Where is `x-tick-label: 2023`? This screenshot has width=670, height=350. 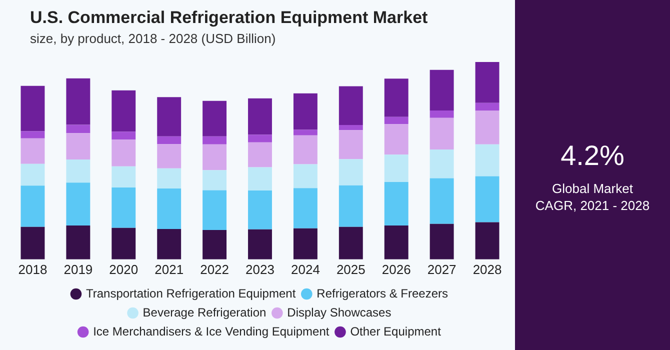
x-tick-label: 2023 is located at coordinates (260, 269).